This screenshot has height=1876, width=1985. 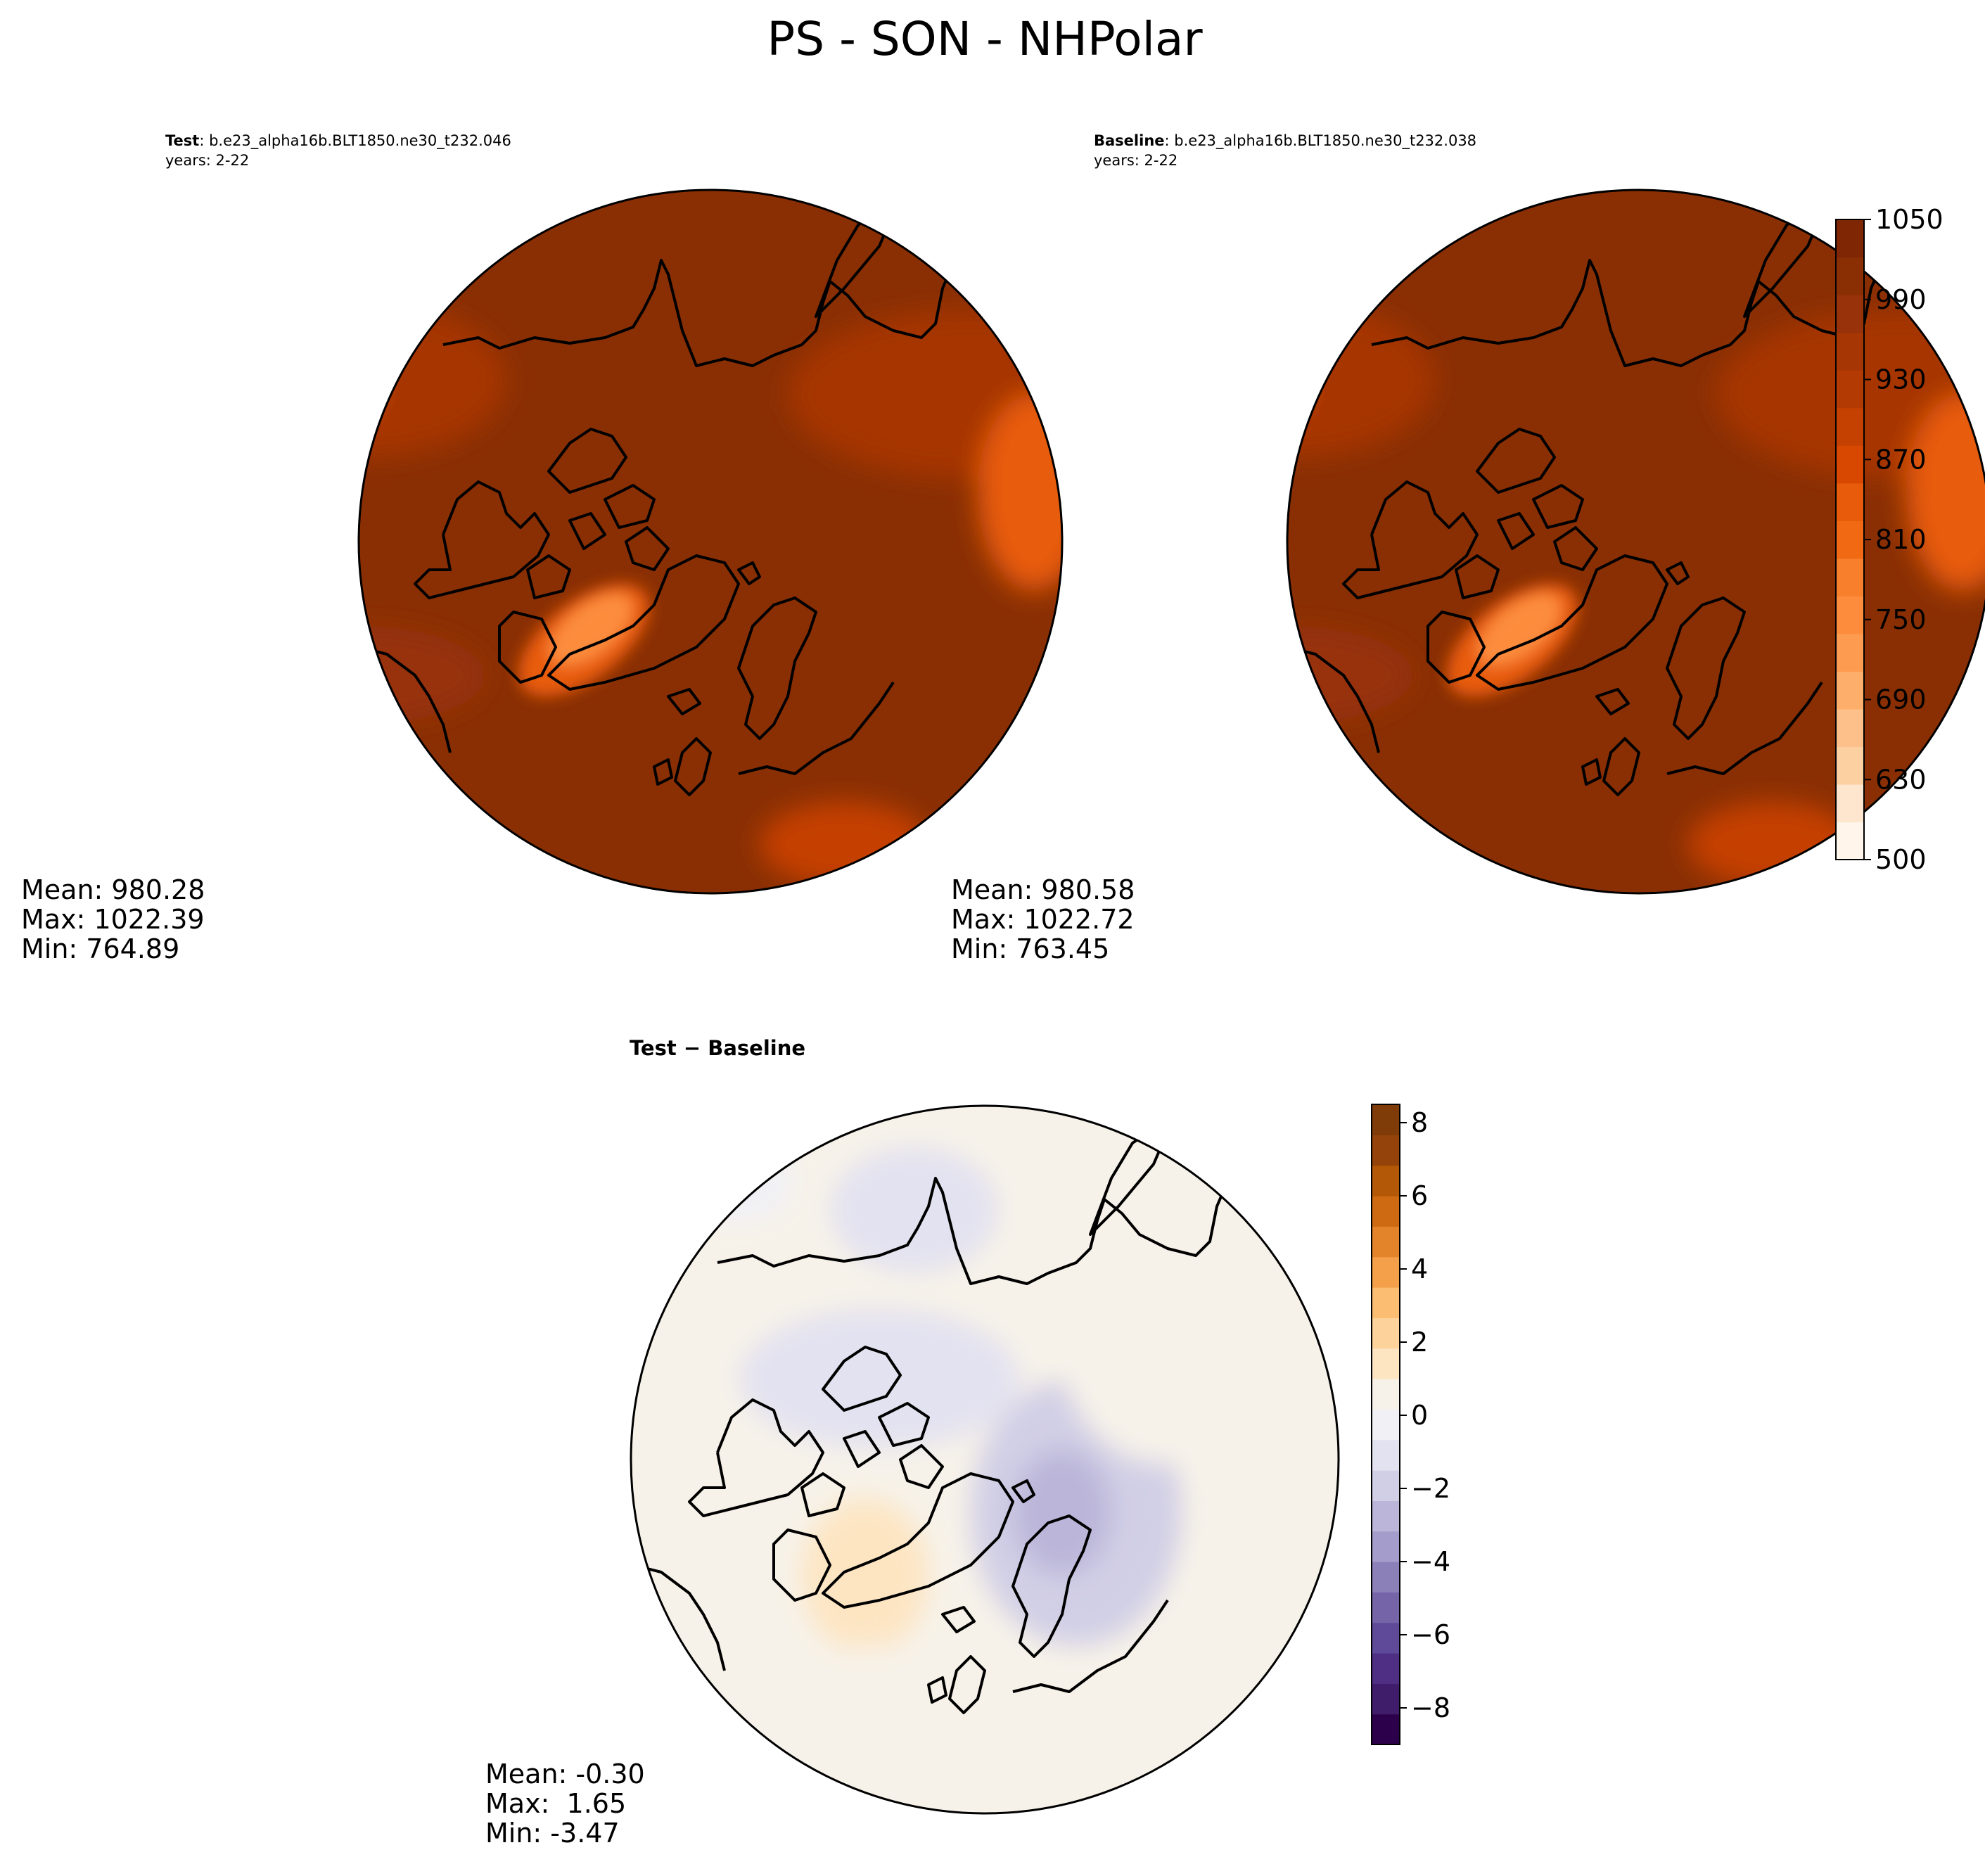 What do you see at coordinates (565, 1774) in the screenshot?
I see `difference-stat-mean: Mean: -0.30` at bounding box center [565, 1774].